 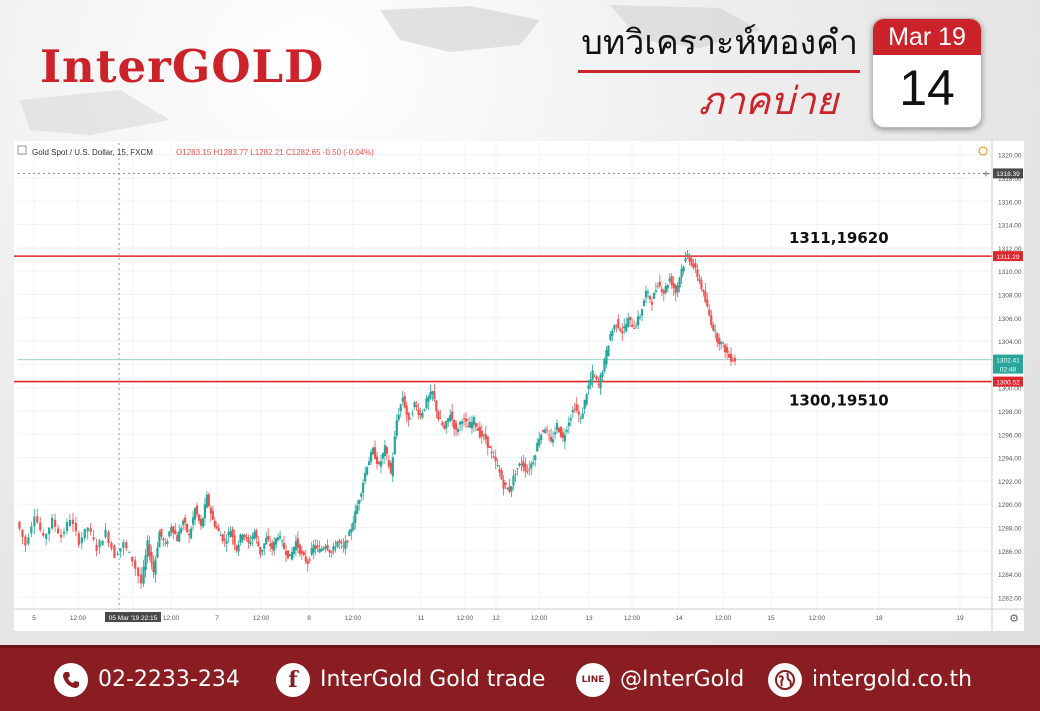 What do you see at coordinates (768, 101) in the screenshot?
I see `session-subtitle: ภาคบ่าย` at bounding box center [768, 101].